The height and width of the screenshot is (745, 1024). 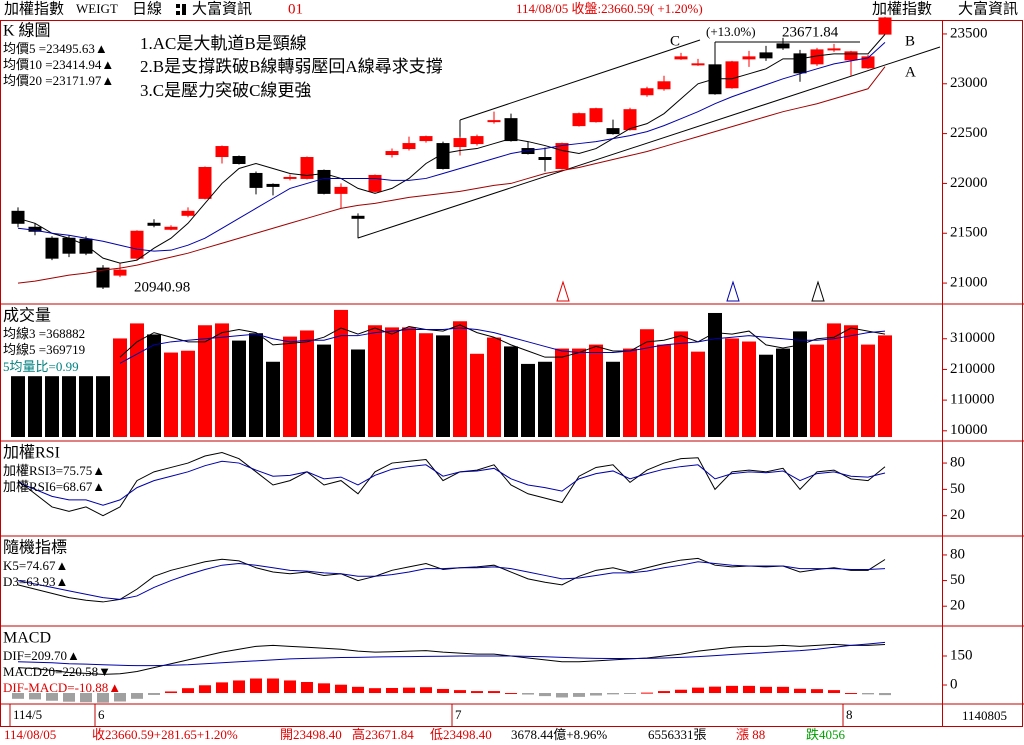 I want to click on annotation: (+13.0%), so click(x=731, y=31).